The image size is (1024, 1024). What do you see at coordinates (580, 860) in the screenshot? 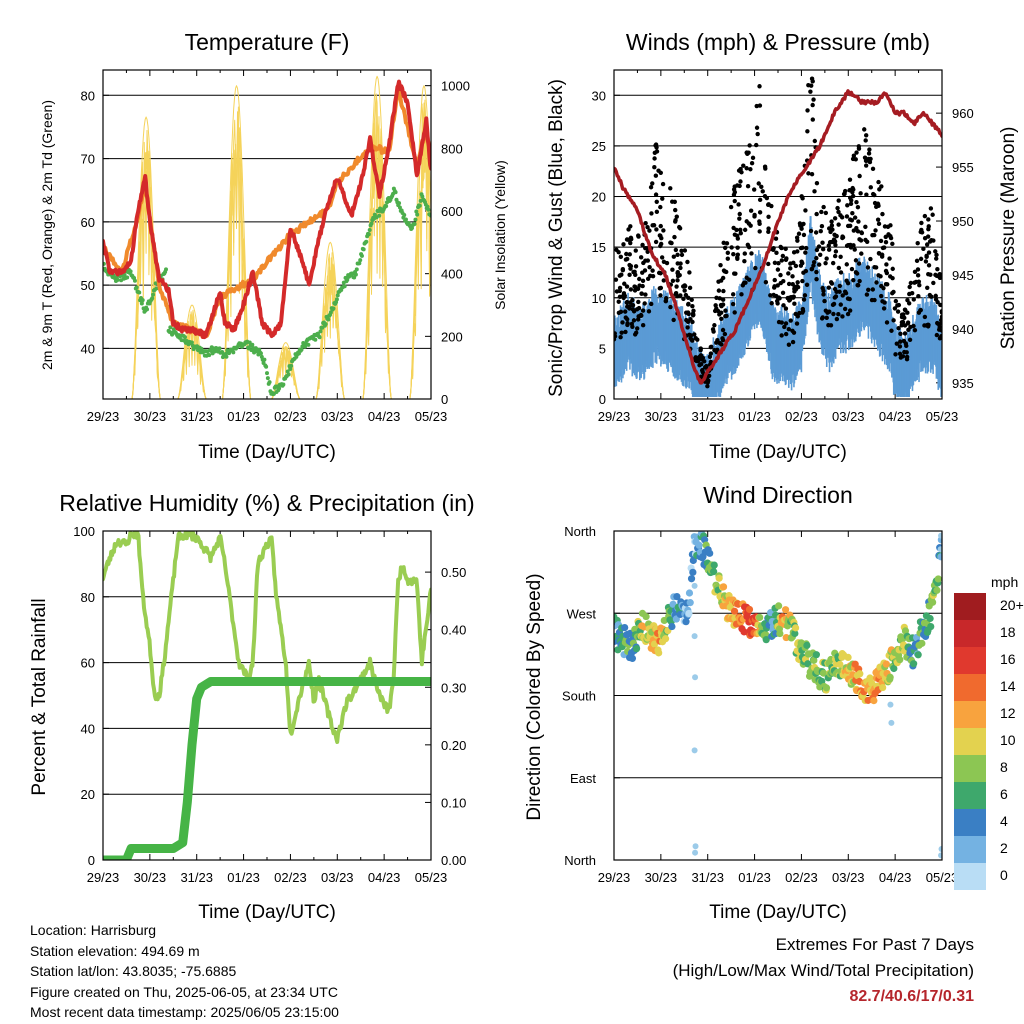
I see `y-tick-label: North` at bounding box center [580, 860].